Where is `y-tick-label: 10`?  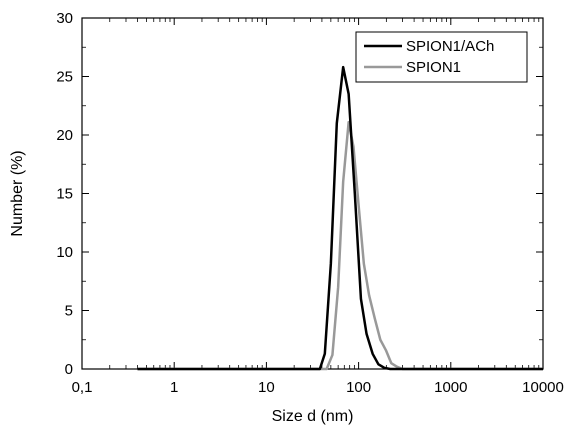
y-tick-label: 10 is located at coordinates (64, 252).